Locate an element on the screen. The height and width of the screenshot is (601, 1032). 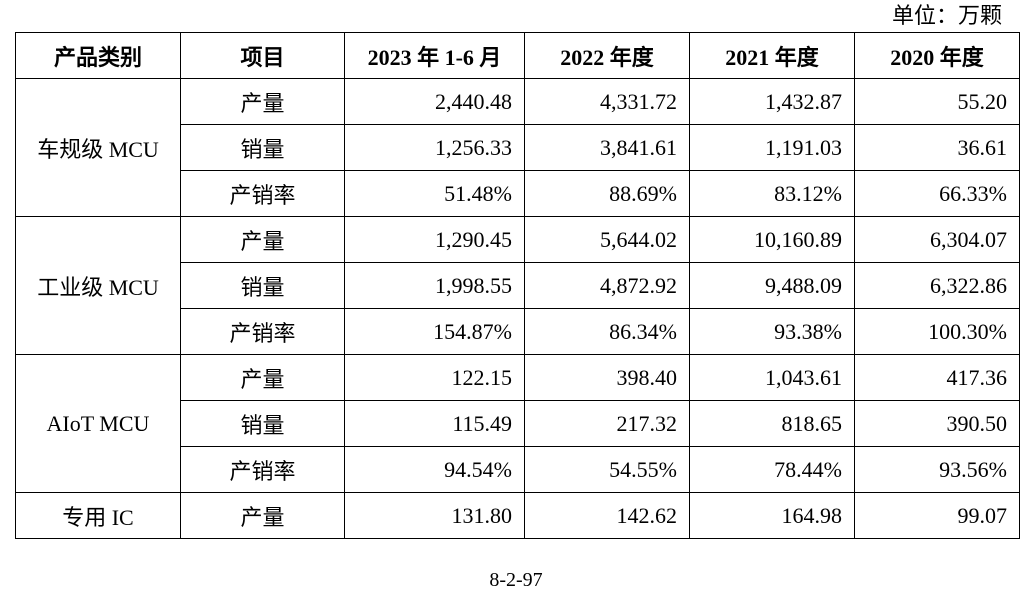
value-cell: 5,644.02 is located at coordinates (607, 239).